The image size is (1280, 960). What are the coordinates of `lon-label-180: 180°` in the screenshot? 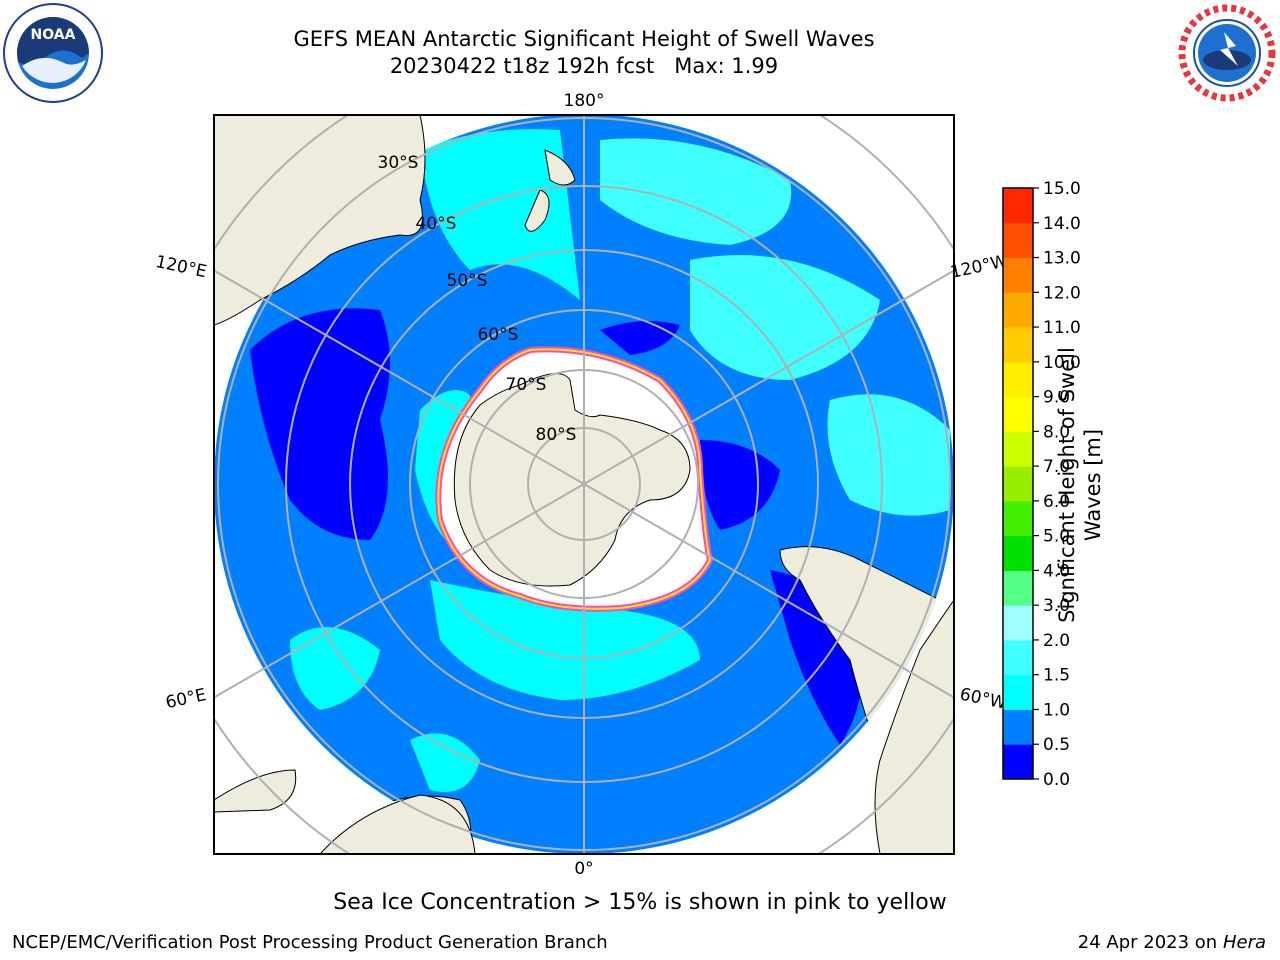 It's located at (584, 101).